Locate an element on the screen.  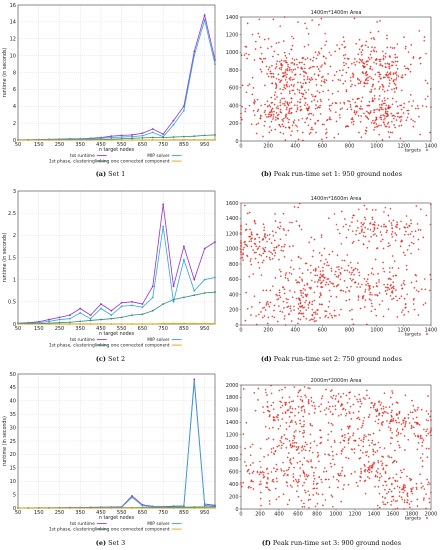
y-tick-label: 0 is located at coordinates (236, 142).